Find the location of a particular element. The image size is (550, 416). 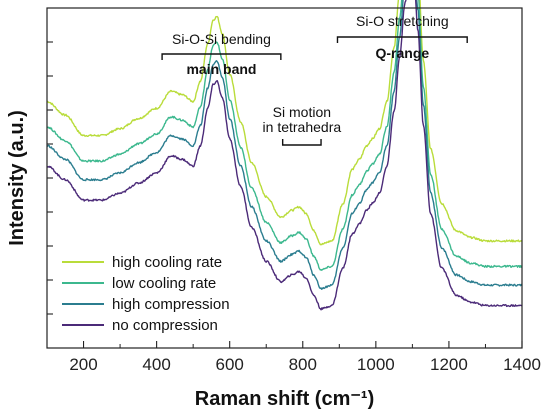

x-tick-label: 800 is located at coordinates (303, 364).